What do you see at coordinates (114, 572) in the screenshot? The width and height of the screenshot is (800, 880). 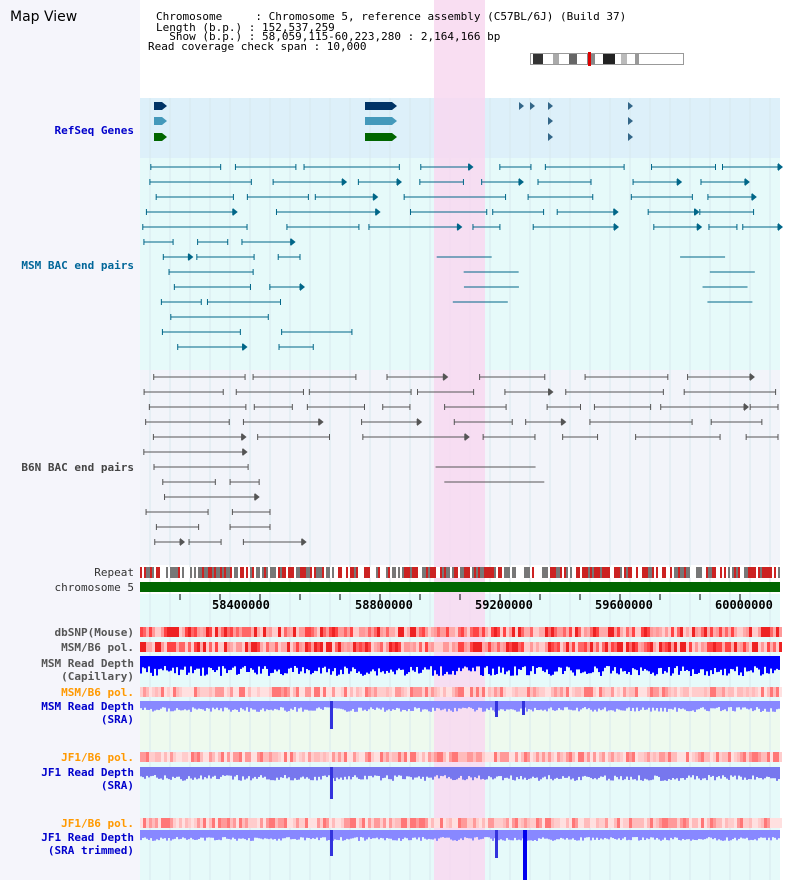 I see `track-label-repeat: Repeat` at bounding box center [114, 572].